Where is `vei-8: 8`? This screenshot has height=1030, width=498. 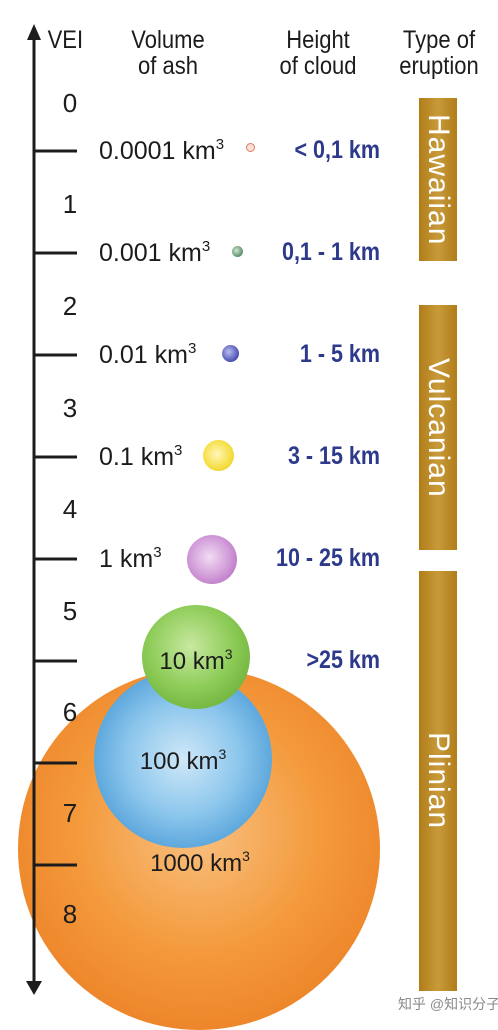
vei-8: 8 is located at coordinates (70, 914).